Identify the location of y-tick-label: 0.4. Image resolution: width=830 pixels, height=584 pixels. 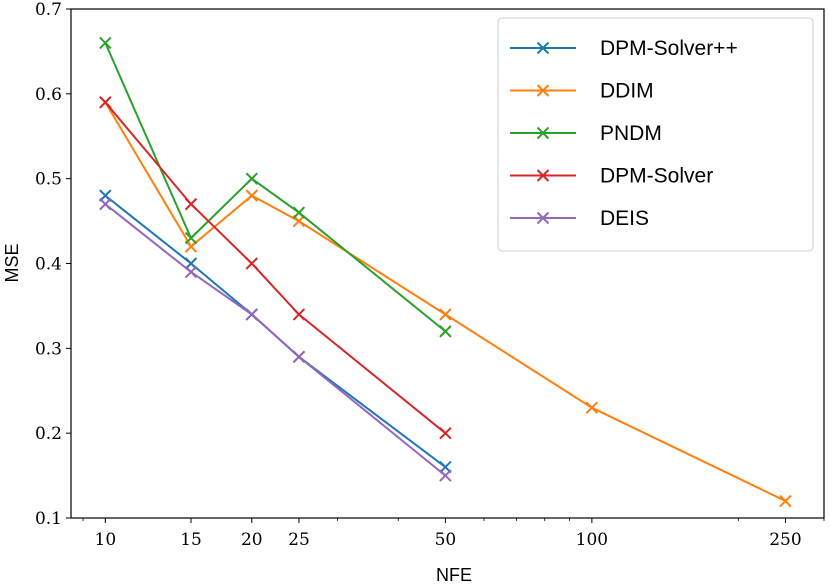
(48, 265).